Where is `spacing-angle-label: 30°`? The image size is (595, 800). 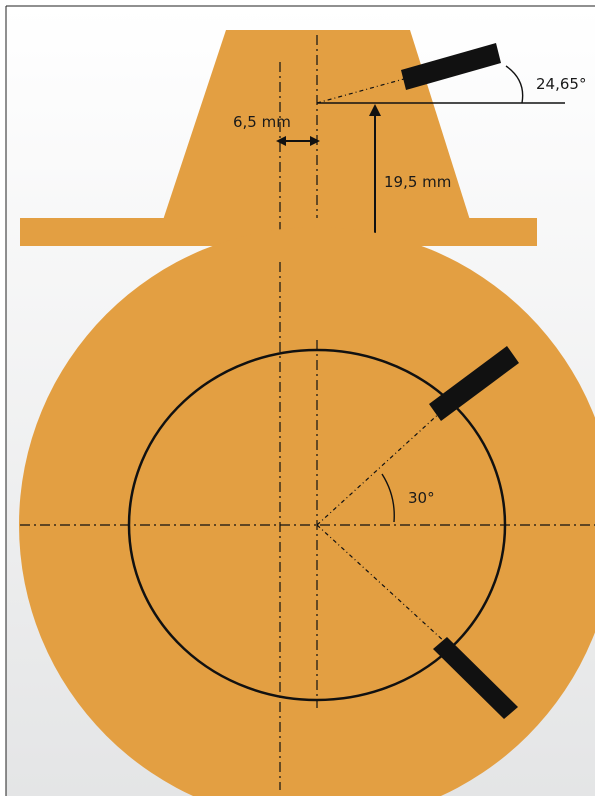
spacing-angle-label: 30° is located at coordinates (421, 498).